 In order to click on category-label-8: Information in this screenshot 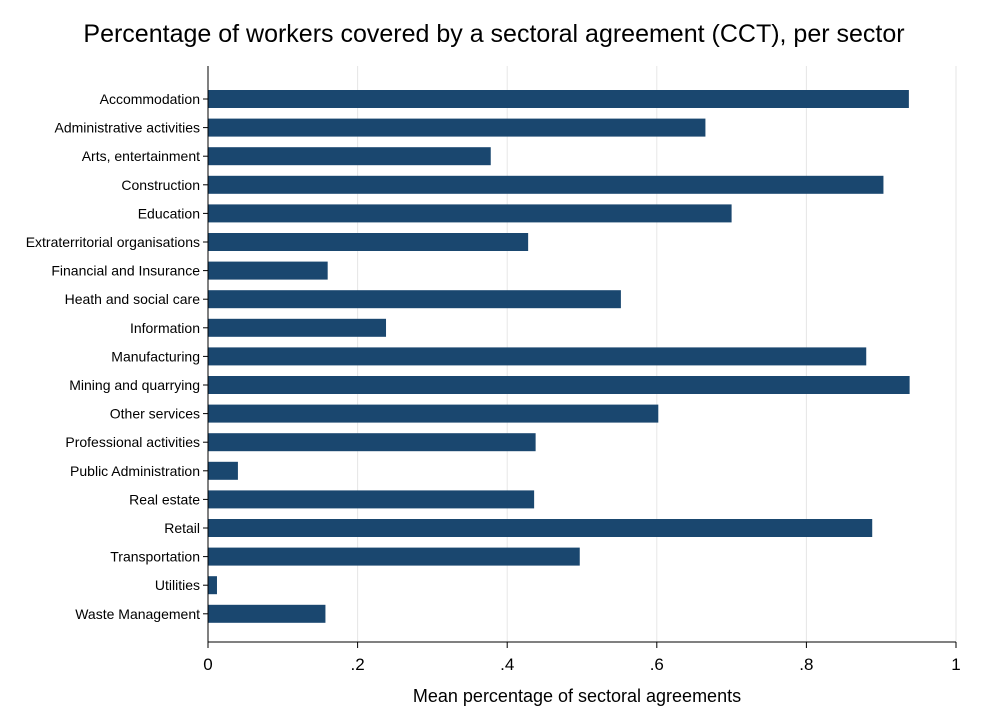, I will do `click(165, 328)`.